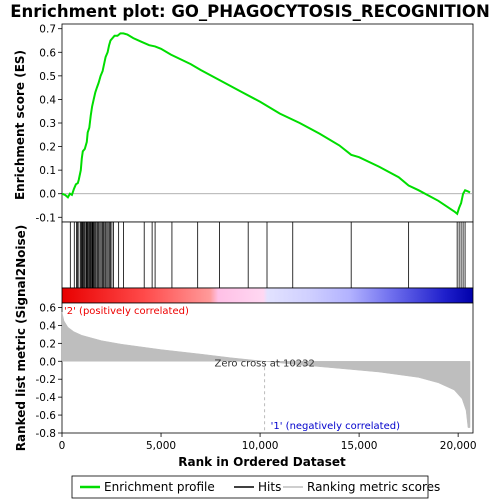  What do you see at coordinates (335, 426) in the screenshot?
I see `negative-correlation-label: '1' (negatively correlated)` at bounding box center [335, 426].